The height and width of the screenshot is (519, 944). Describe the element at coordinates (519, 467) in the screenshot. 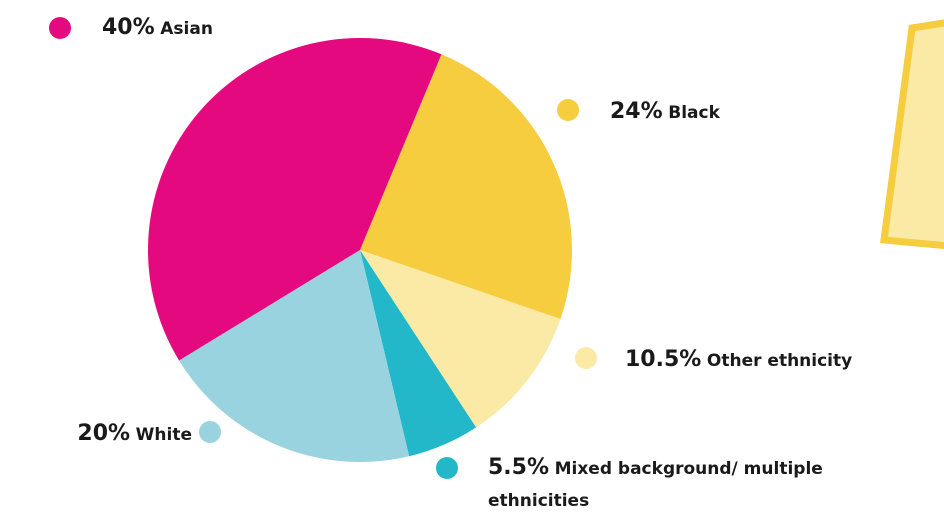

I see `value-label: 5.5%` at that location.